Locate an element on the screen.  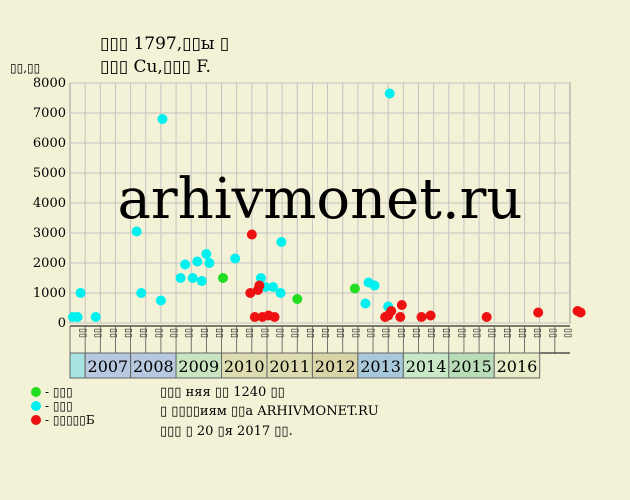
y-ticks: 0 1000 2000 3000 4000 5000 6000 7000 8000 is located at coordinates (49, 203).